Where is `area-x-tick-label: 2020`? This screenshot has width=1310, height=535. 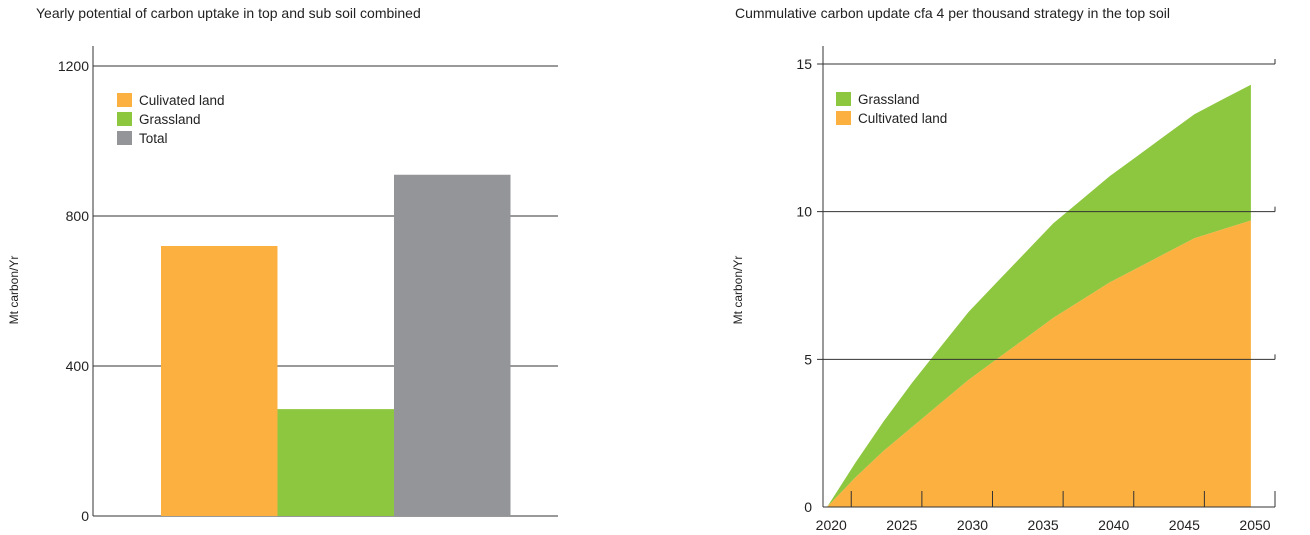 area-x-tick-label: 2020 is located at coordinates (831, 525).